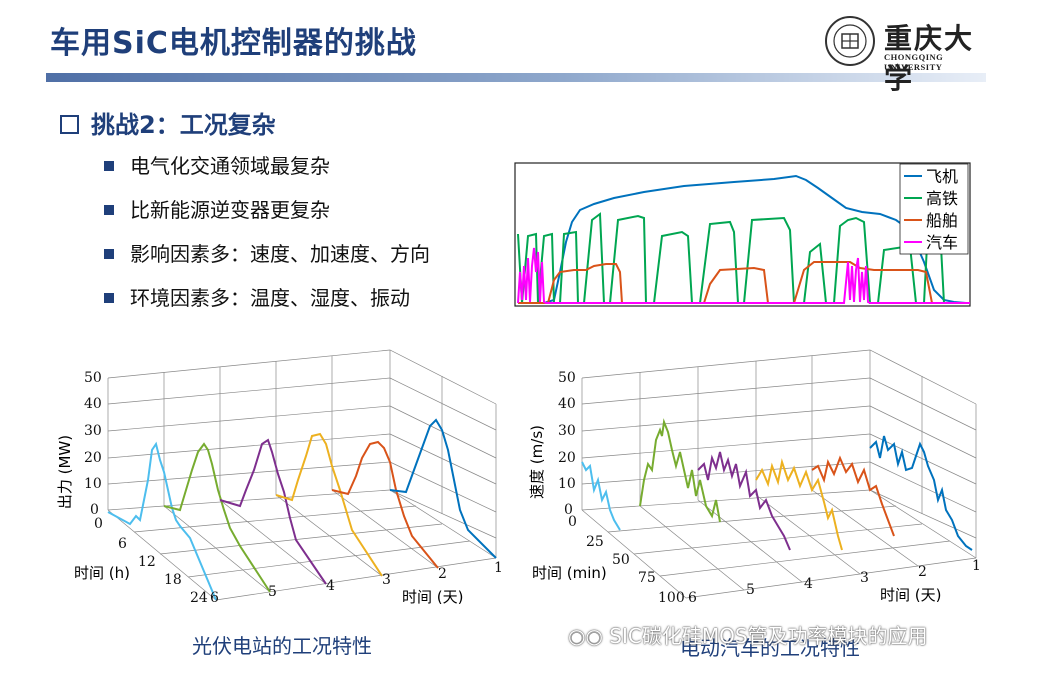 Image resolution: width=1038 pixels, height=679 pixels. I want to click on pv-series-day6, so click(162, 521).